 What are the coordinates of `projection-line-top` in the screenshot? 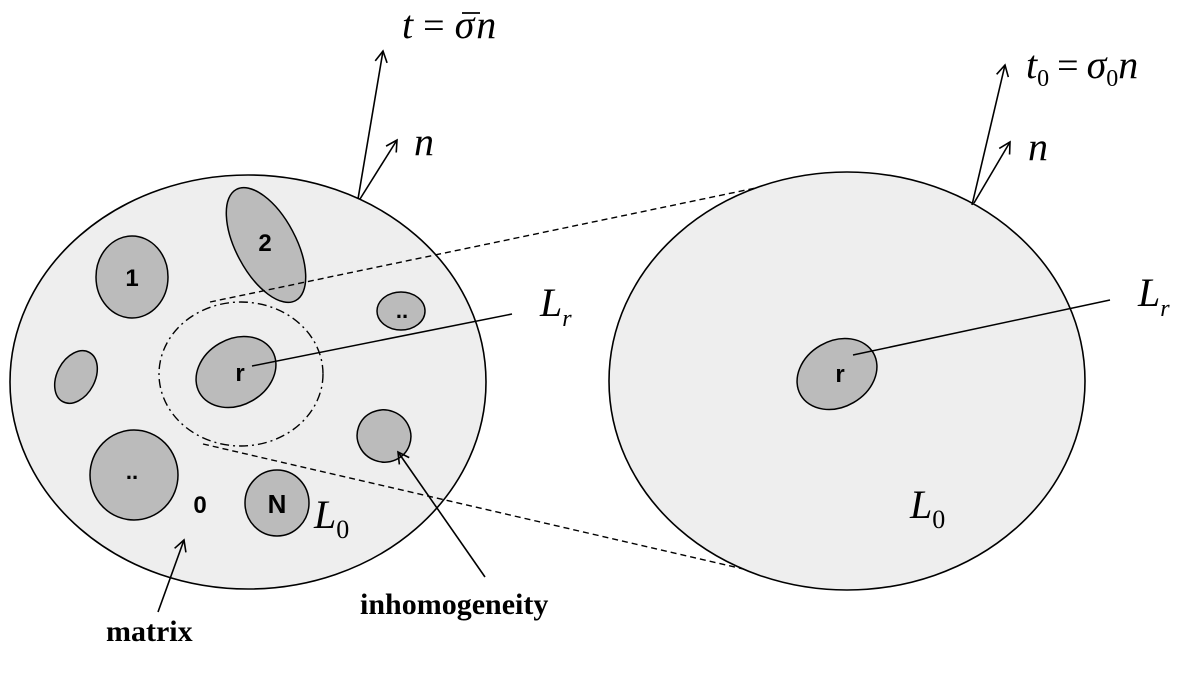 It's located at (490, 243).